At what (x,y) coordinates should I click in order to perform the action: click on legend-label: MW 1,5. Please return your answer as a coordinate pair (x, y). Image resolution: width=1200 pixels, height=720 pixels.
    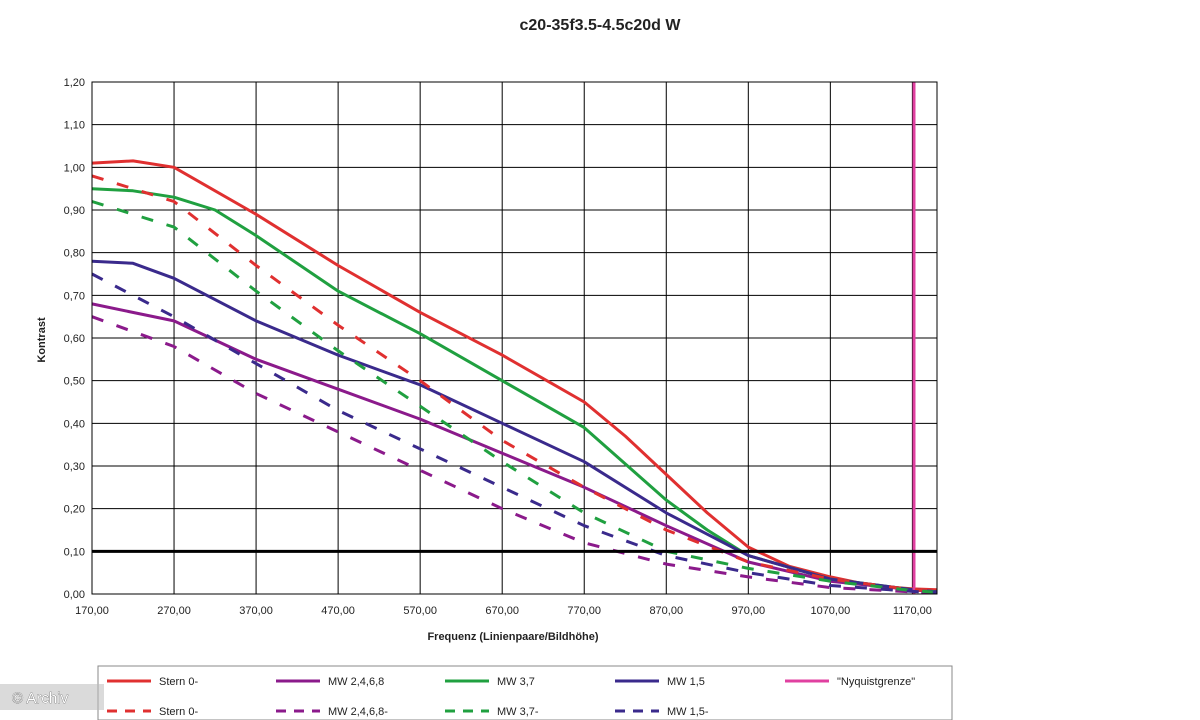
    Looking at the image, I should click on (686, 682).